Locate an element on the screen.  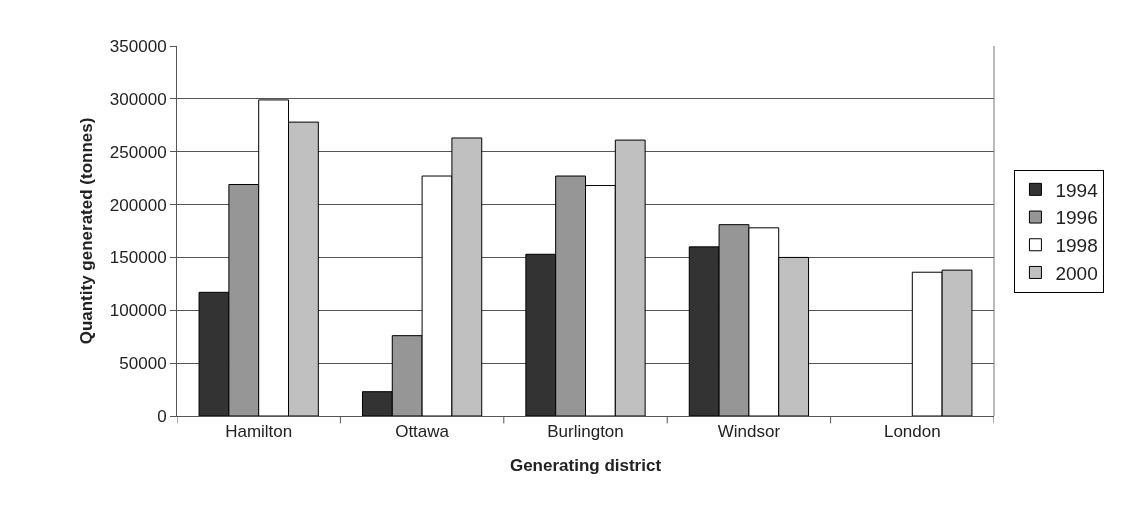
y-tick-label: 50000 is located at coordinates (143, 364).